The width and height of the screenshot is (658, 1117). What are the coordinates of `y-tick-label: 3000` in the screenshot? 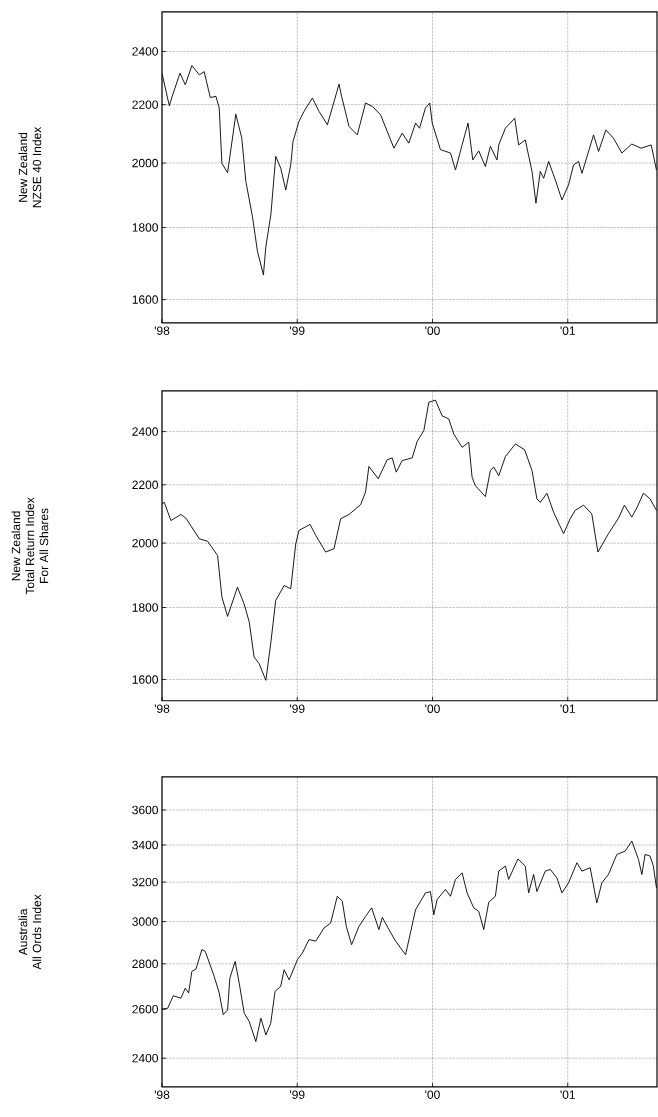 It's located at (145, 921).